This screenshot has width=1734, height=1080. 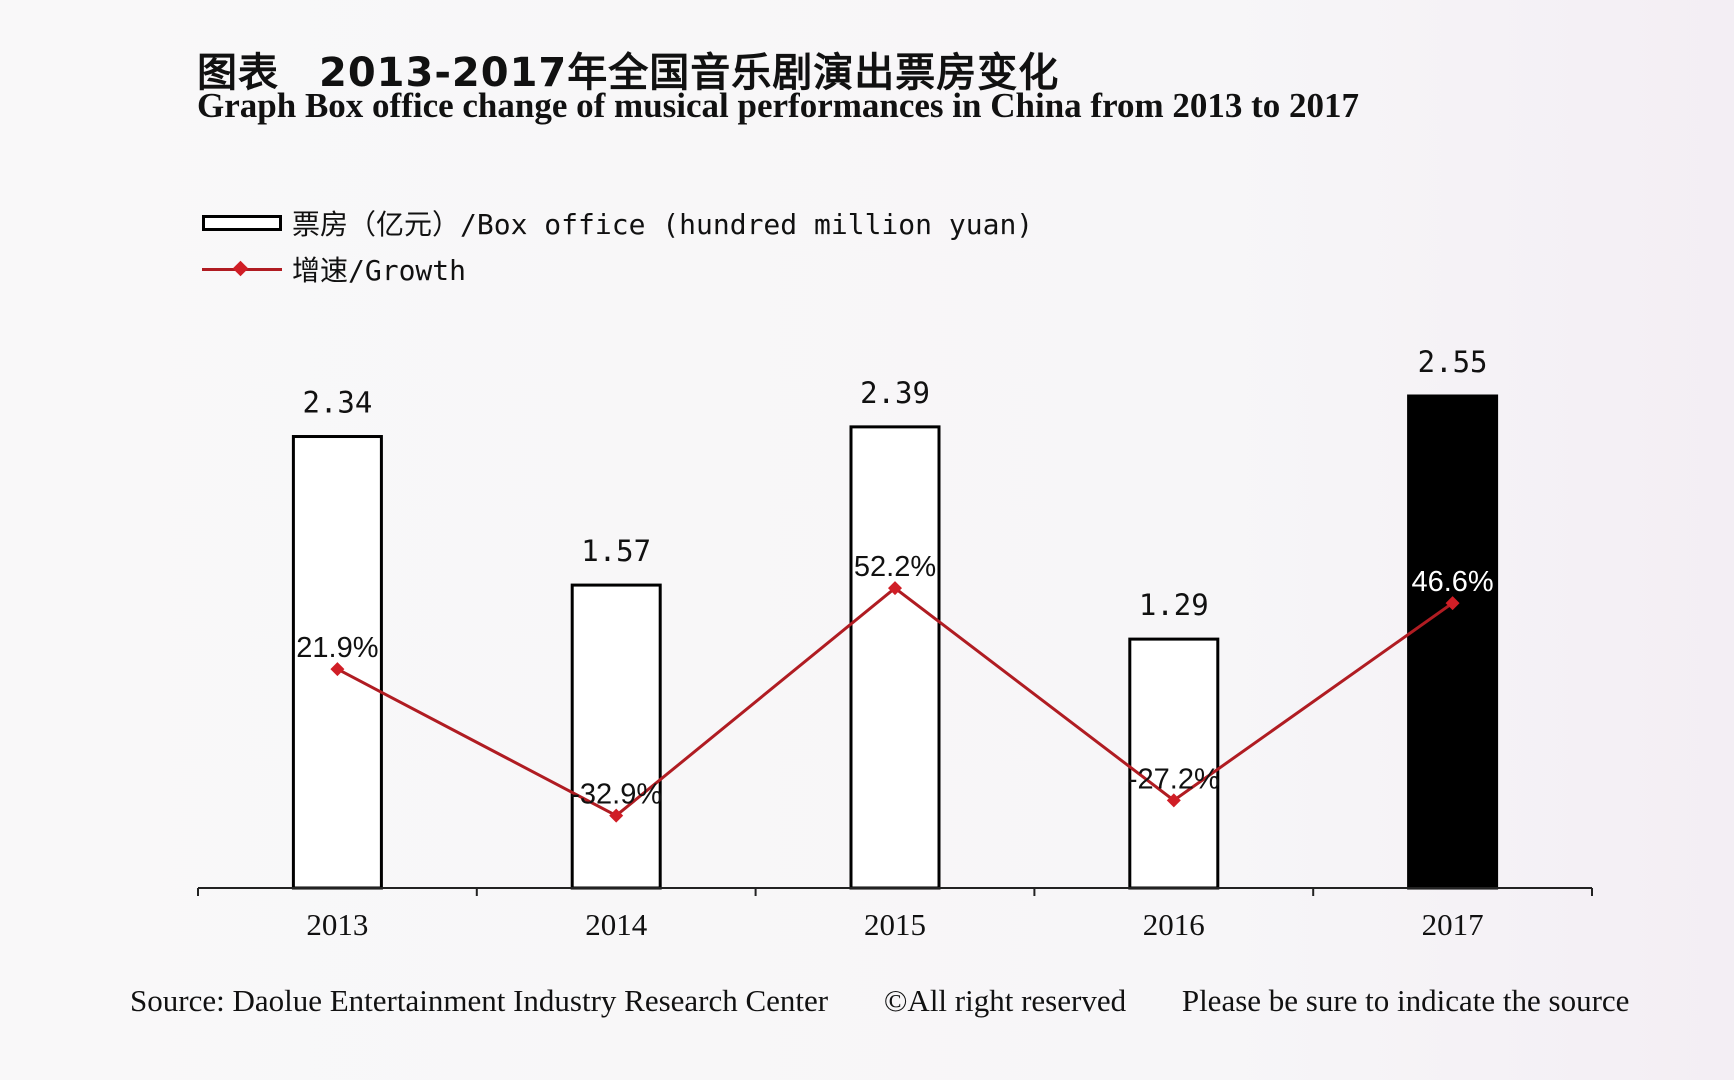 What do you see at coordinates (616, 815) in the screenshot?
I see `growth-point-2014` at bounding box center [616, 815].